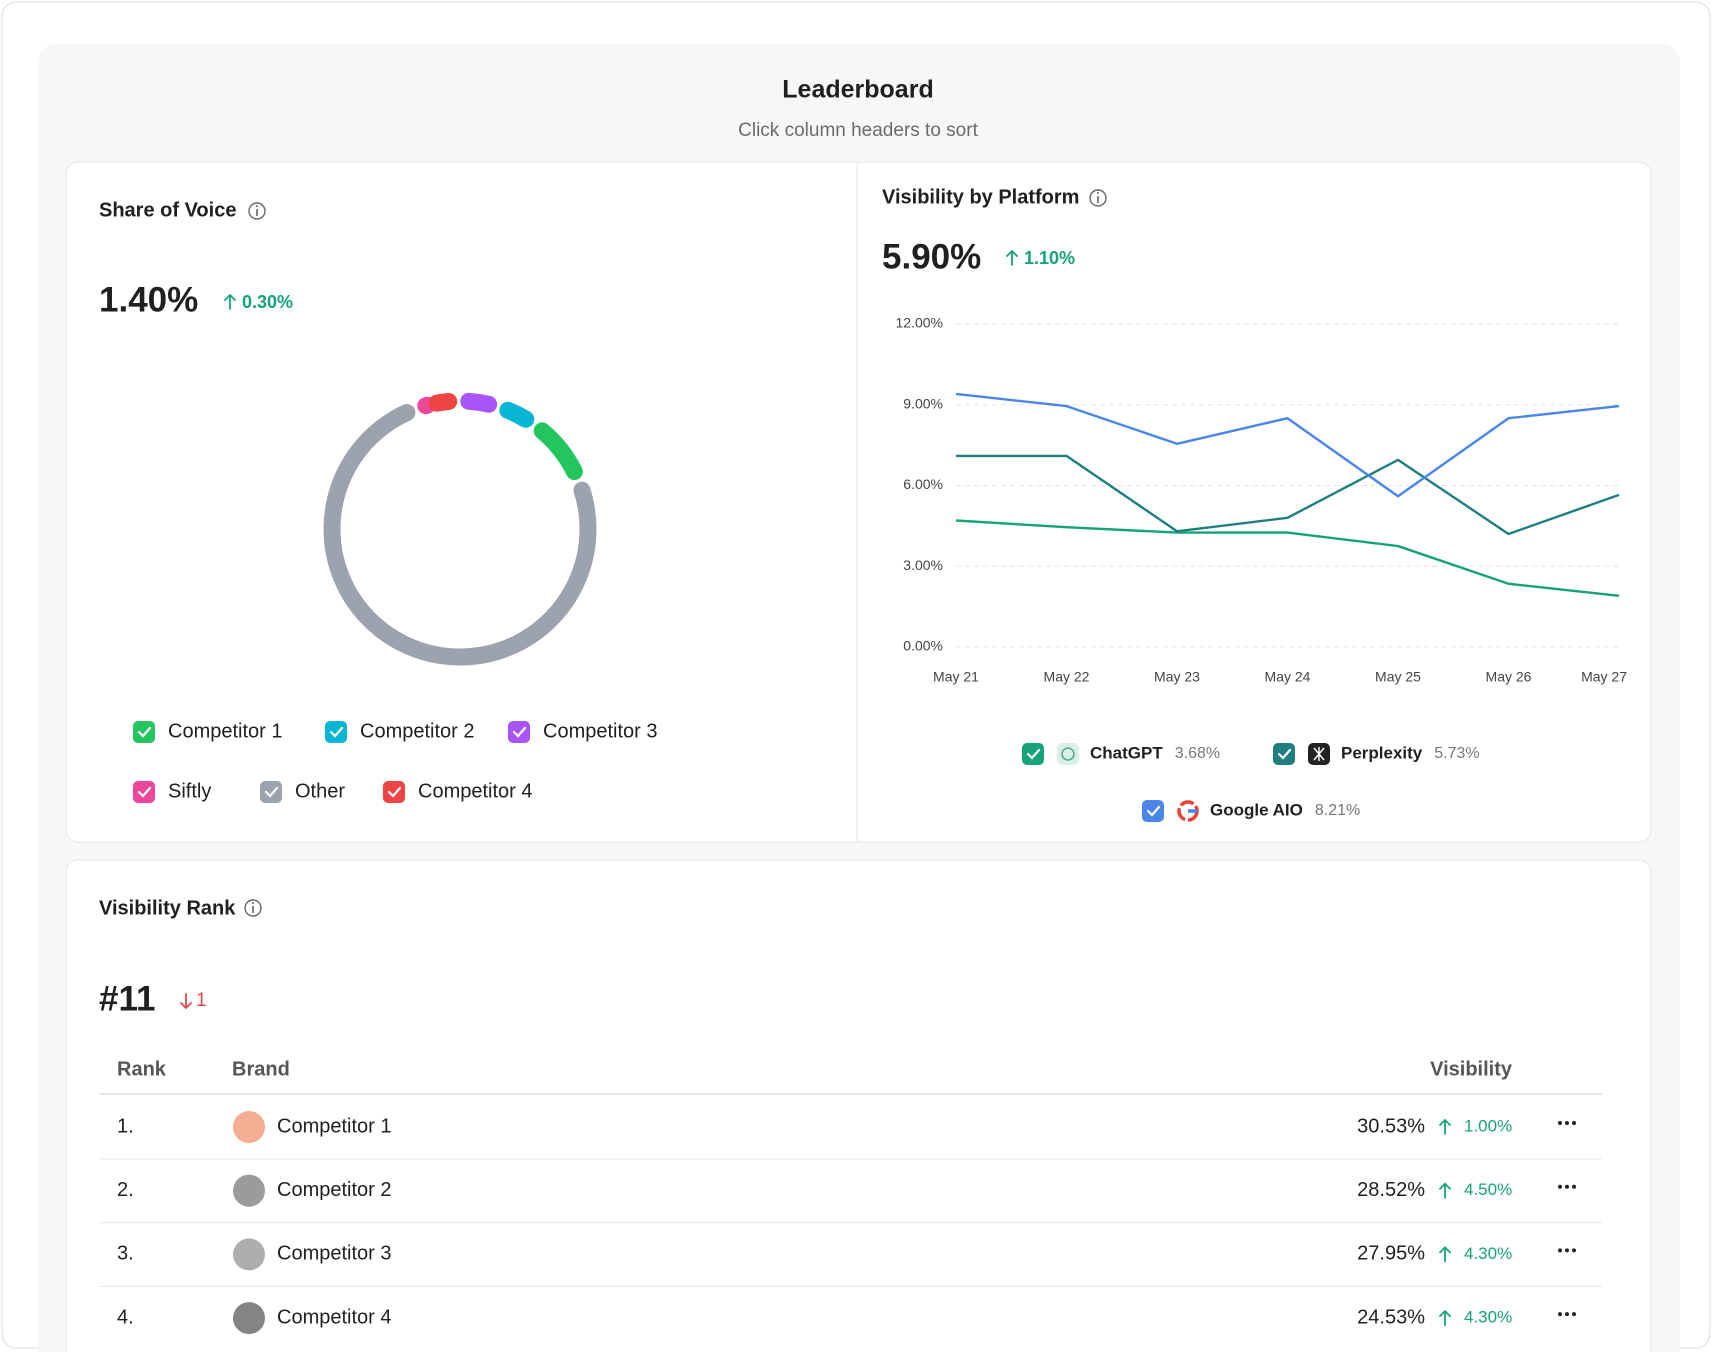 The width and height of the screenshot is (1714, 1352). Describe the element at coordinates (923, 565) in the screenshot. I see `y-tick-label: 3.00%` at that location.